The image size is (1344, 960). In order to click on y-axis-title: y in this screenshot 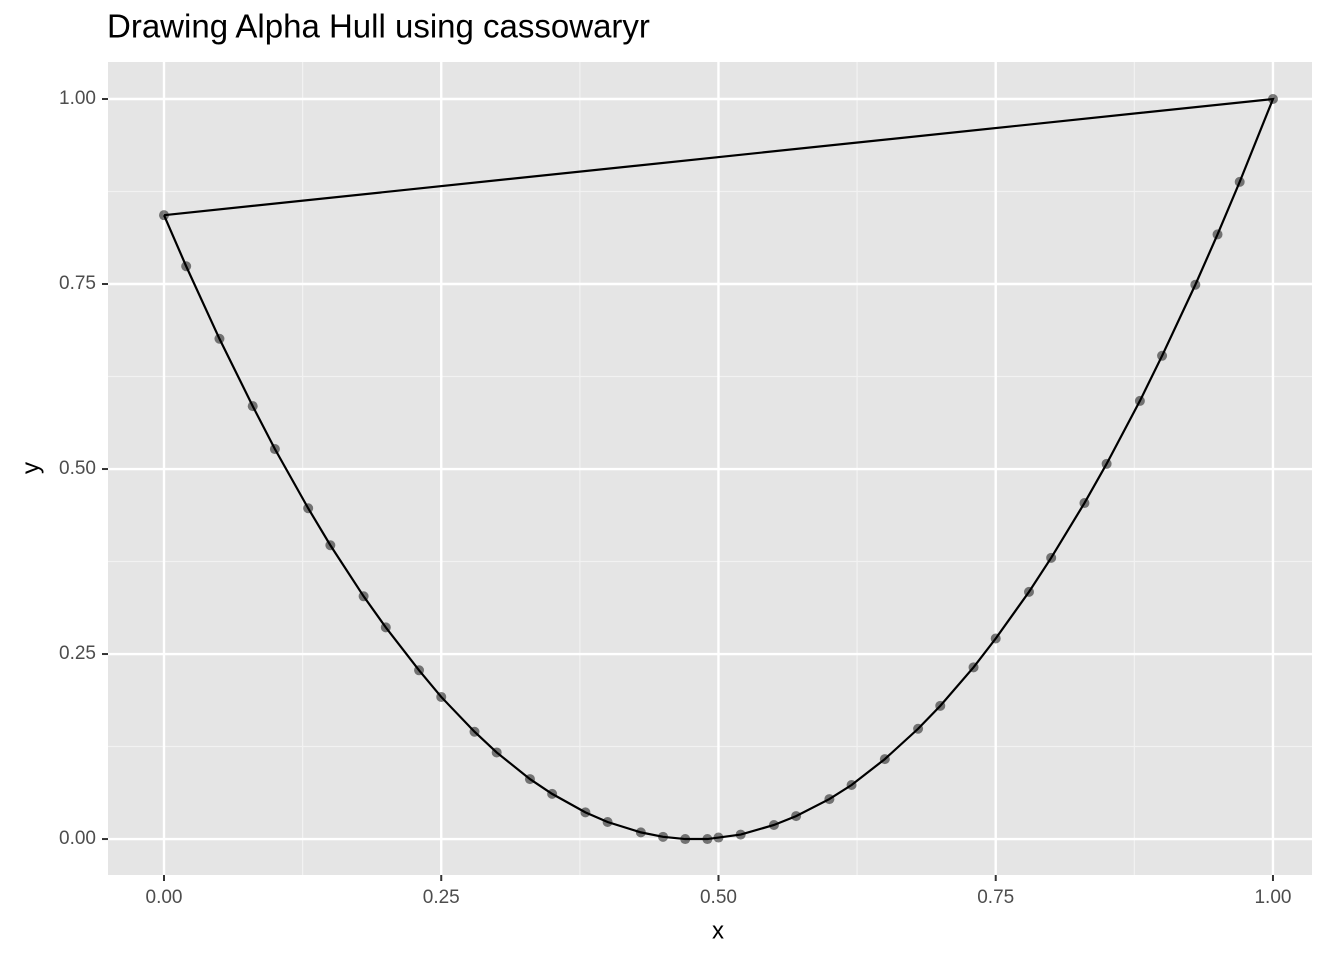, I will do `click(30, 468)`.